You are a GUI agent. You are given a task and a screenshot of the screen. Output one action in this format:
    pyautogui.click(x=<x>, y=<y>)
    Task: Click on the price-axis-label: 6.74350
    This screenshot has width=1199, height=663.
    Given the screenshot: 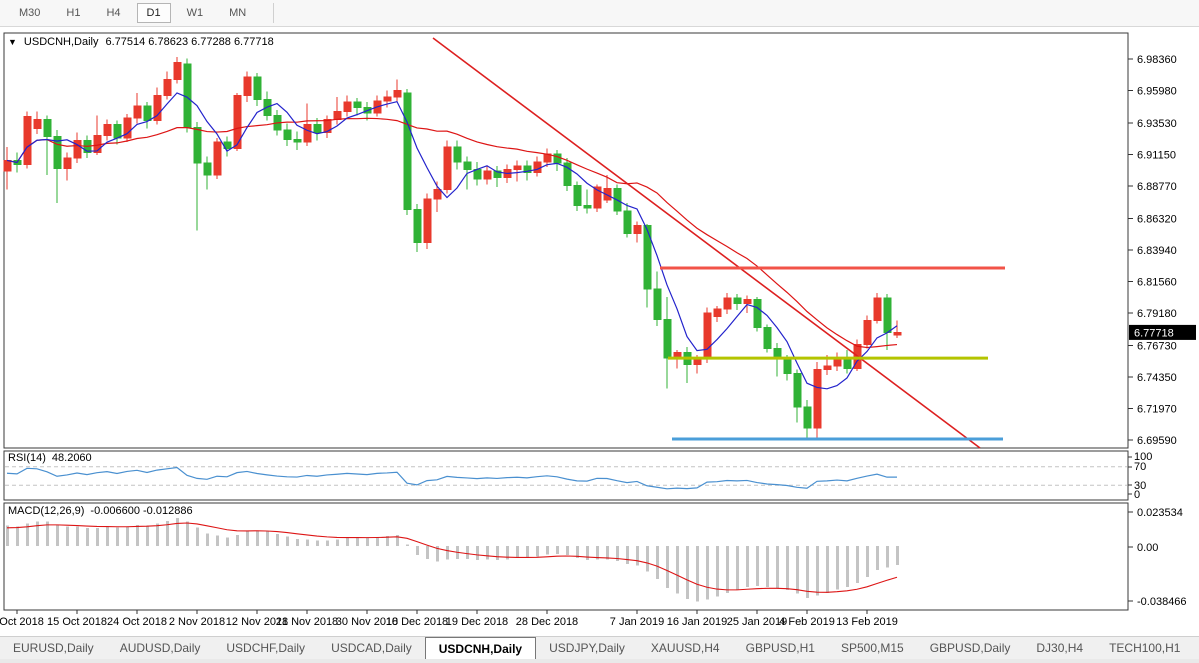 What is the action you would take?
    pyautogui.click(x=1157, y=378)
    